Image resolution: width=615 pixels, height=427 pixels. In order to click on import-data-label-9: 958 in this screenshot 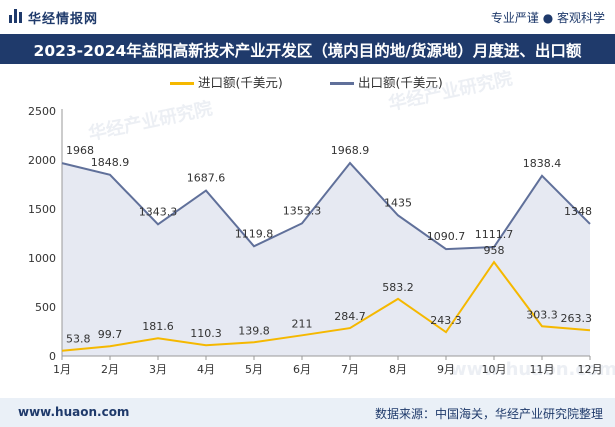, I will do `click(494, 250)`.